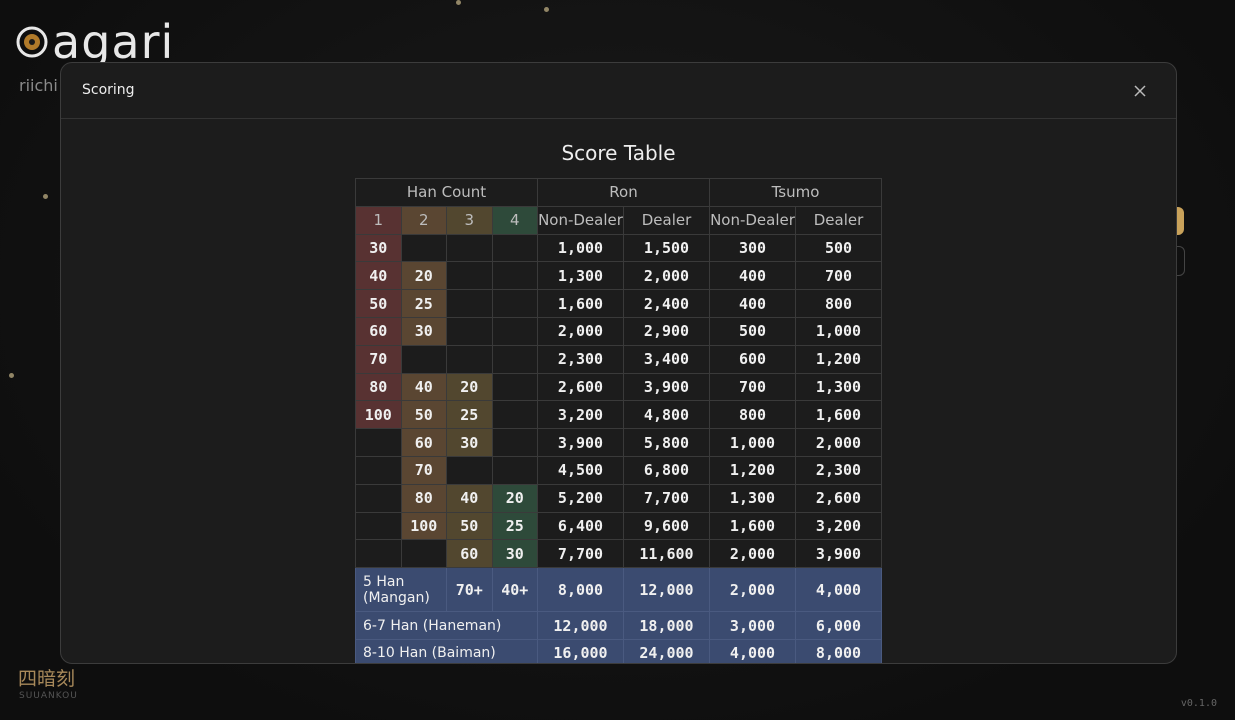  I want to click on score-row: 100 50 25 6,400 9,600 1,600 3,200, so click(618, 526).